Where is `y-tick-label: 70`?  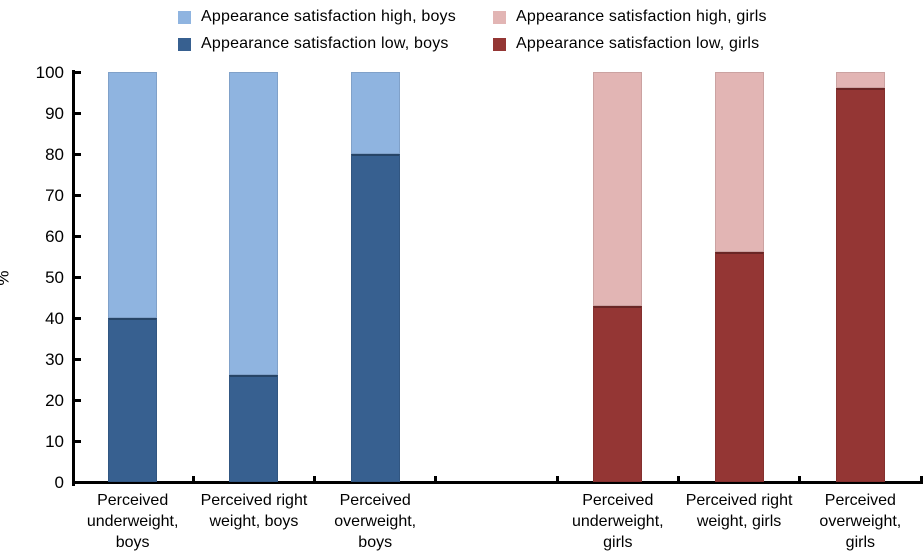
y-tick-label: 70 is located at coordinates (54, 195).